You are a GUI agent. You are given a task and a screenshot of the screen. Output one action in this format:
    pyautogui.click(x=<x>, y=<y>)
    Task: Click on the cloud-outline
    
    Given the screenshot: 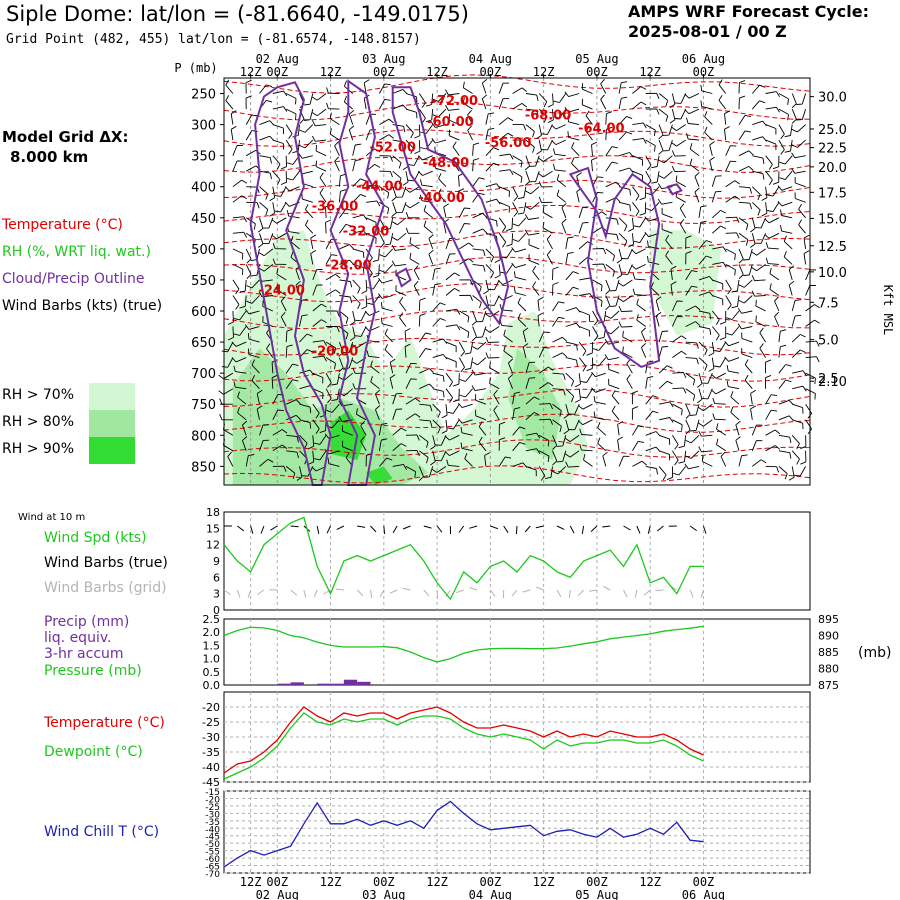 What is the action you would take?
    pyautogui.click(x=674, y=189)
    